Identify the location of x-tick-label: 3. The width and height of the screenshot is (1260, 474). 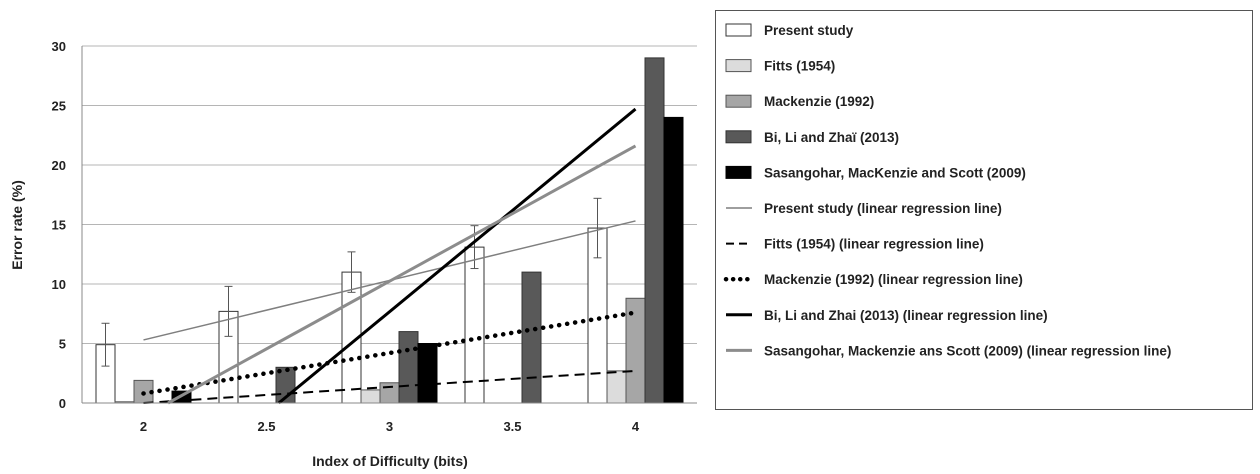
(389, 426).